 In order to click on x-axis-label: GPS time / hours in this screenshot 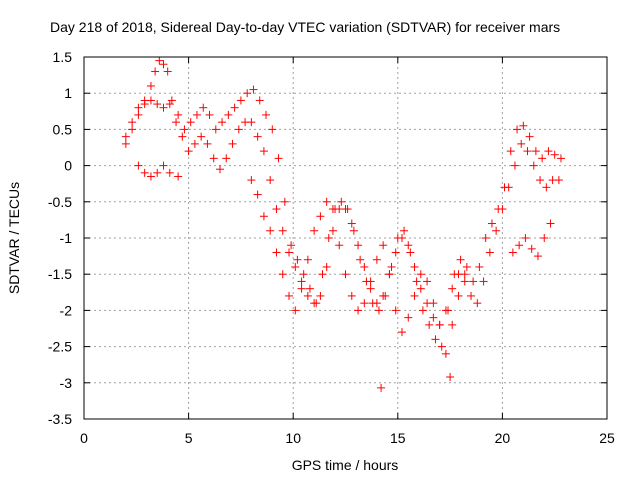, I will do `click(345, 465)`.